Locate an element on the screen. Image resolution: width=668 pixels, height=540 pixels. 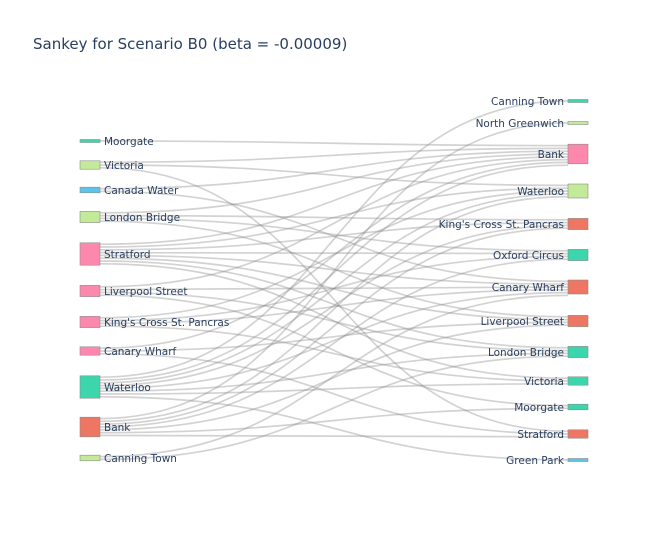
sankey-link-waterloo-to-canary-wharf is located at coordinates (334, 340).